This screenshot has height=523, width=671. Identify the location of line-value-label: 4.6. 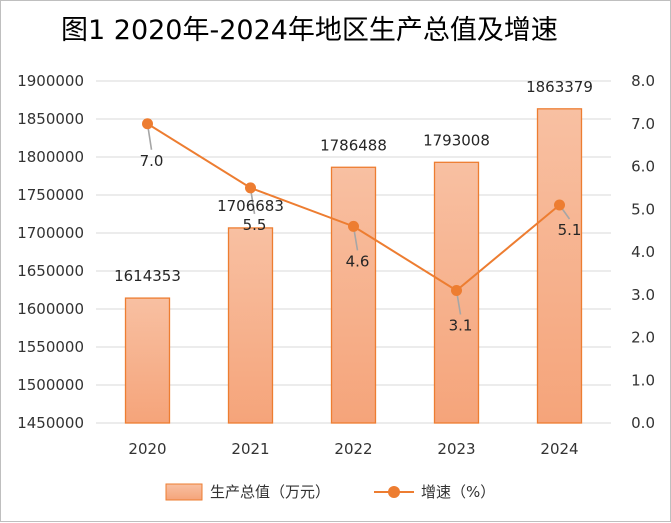
(358, 261).